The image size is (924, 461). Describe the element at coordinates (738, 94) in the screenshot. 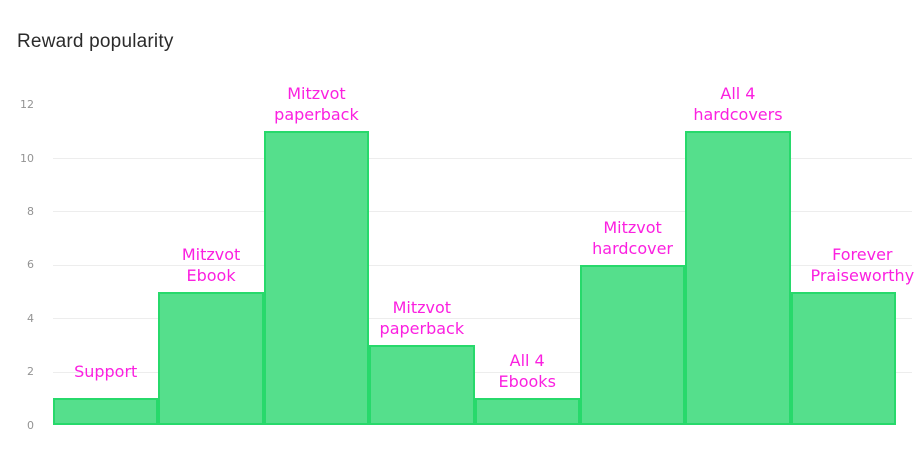

I see `bar-label-line: All 4` at that location.